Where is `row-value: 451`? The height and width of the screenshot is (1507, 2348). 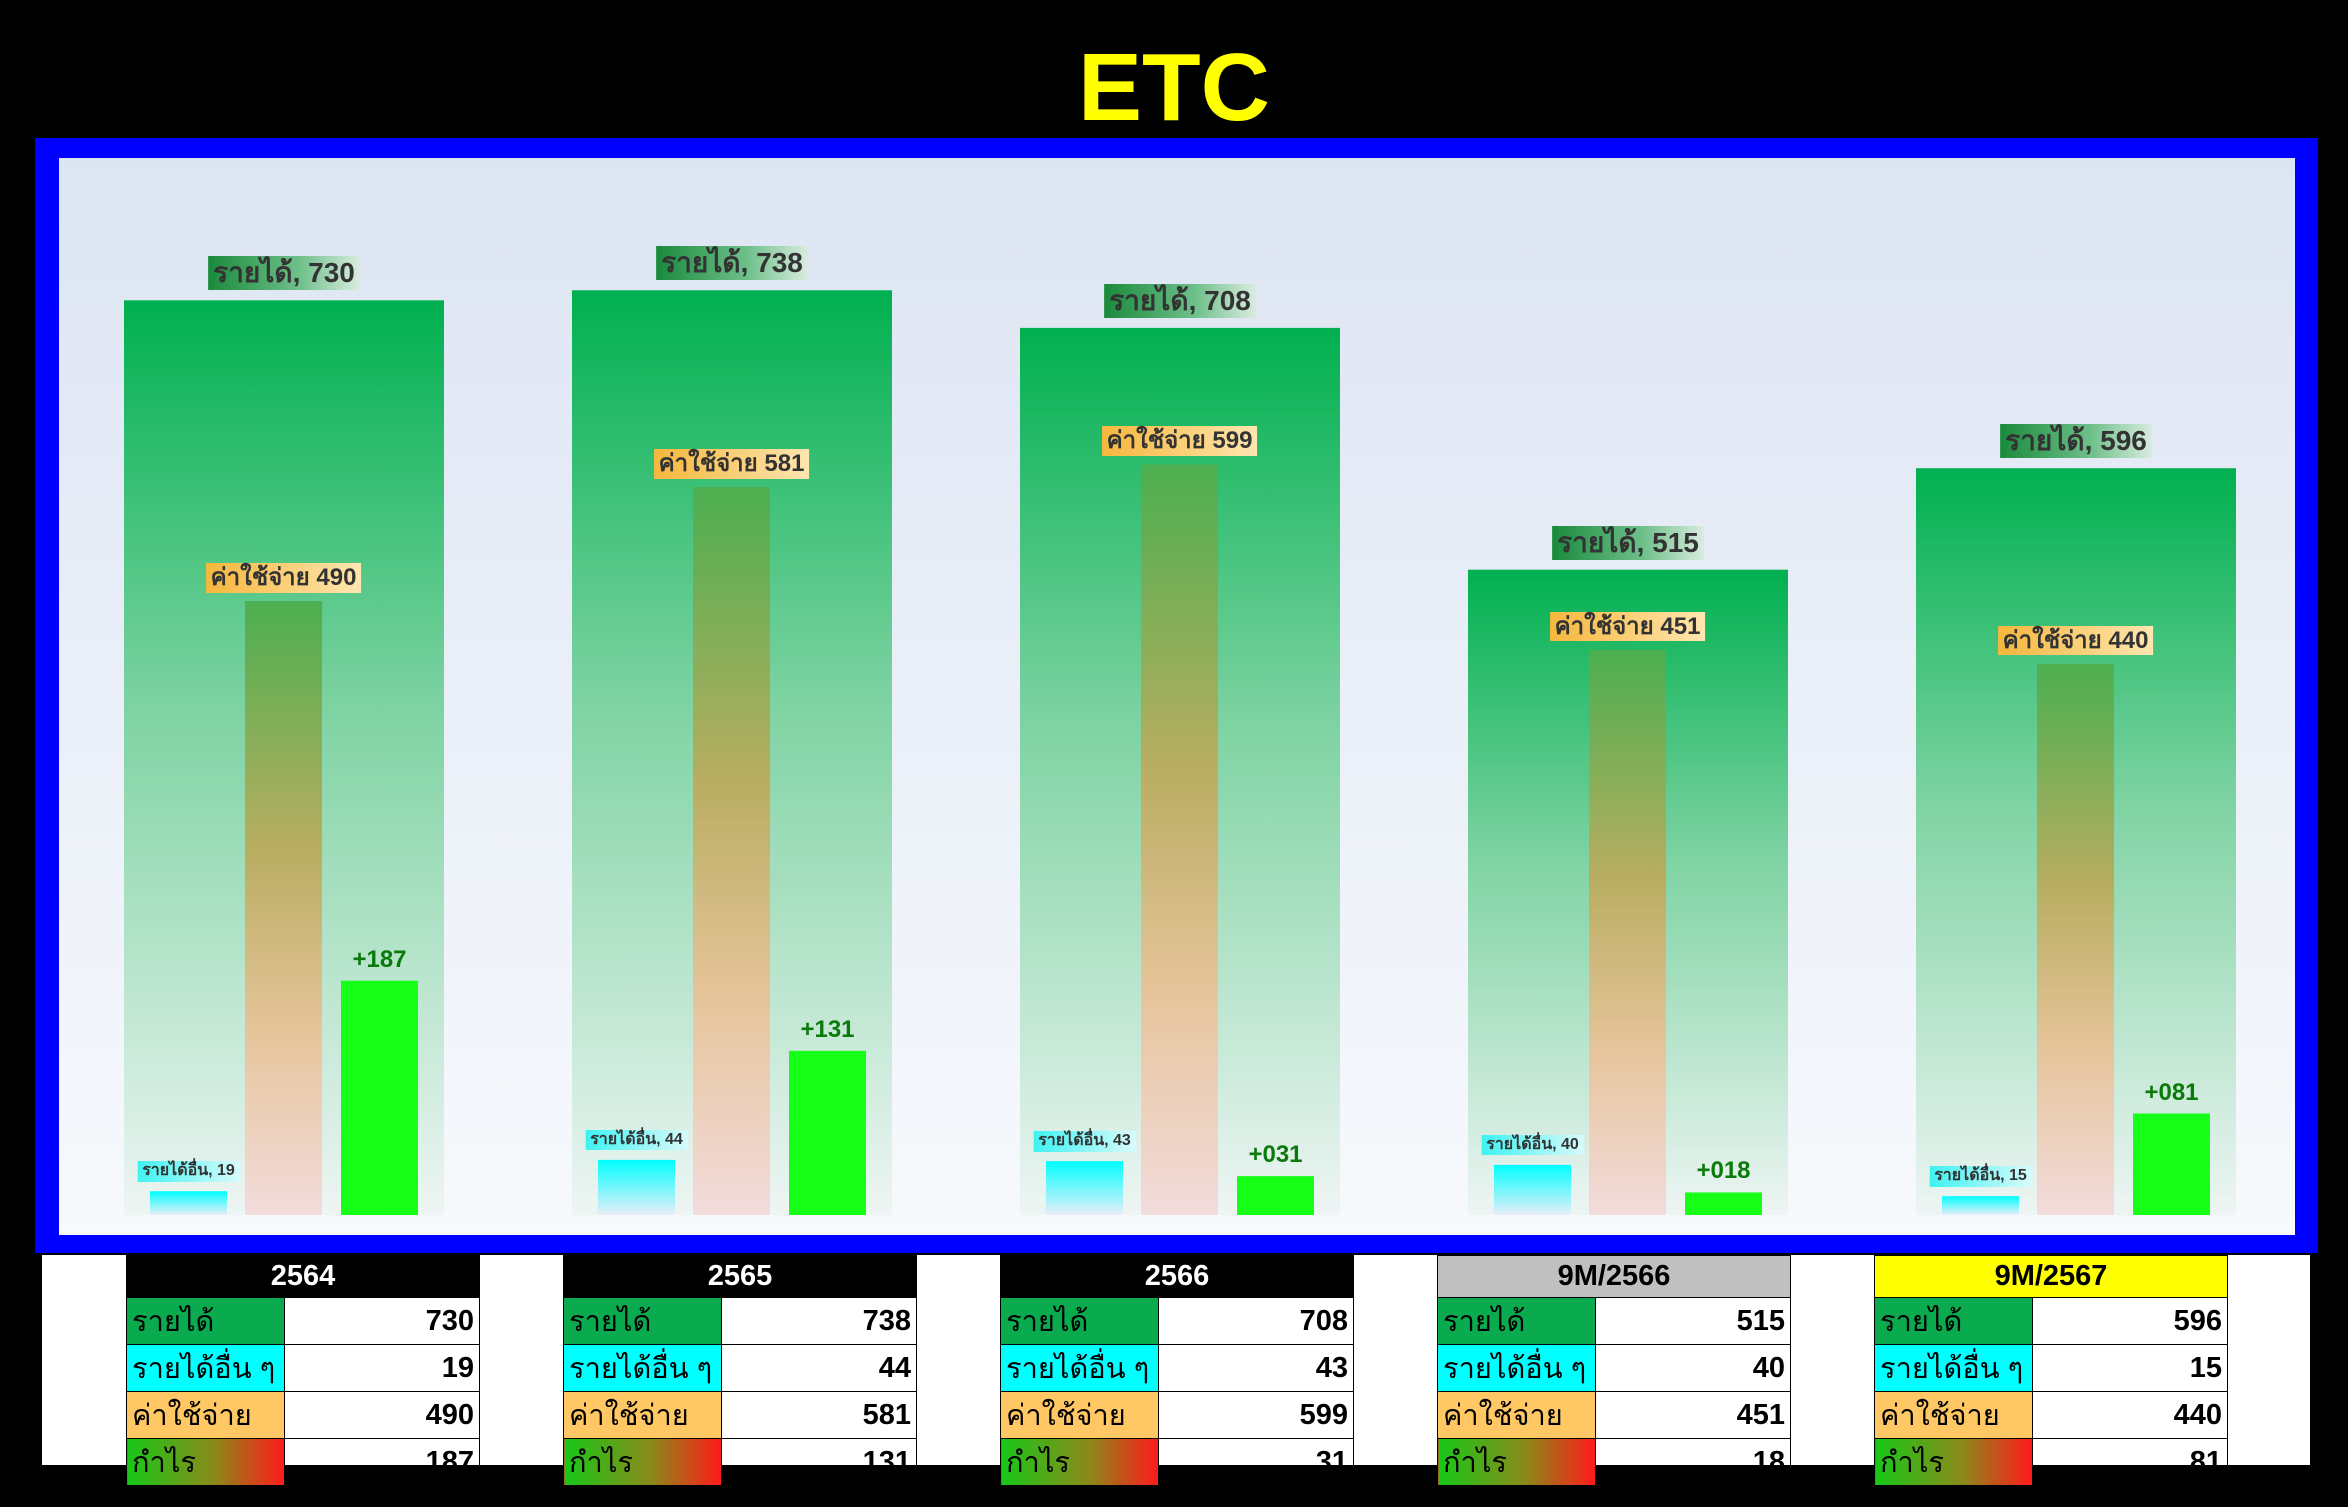
row-value: 451 is located at coordinates (1693, 1415).